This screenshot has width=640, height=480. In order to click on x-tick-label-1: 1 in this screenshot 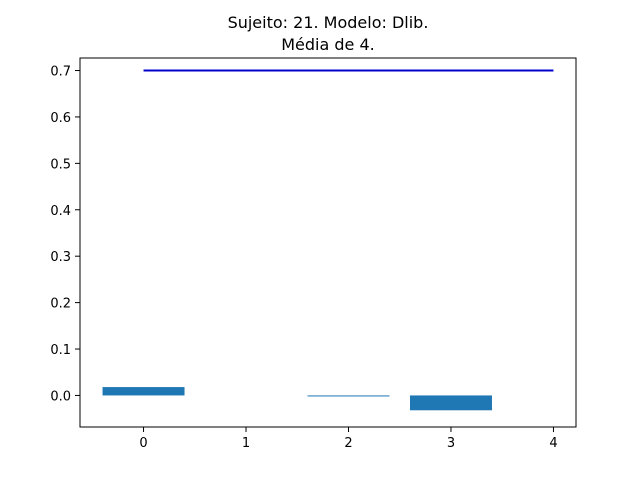, I will do `click(246, 443)`.